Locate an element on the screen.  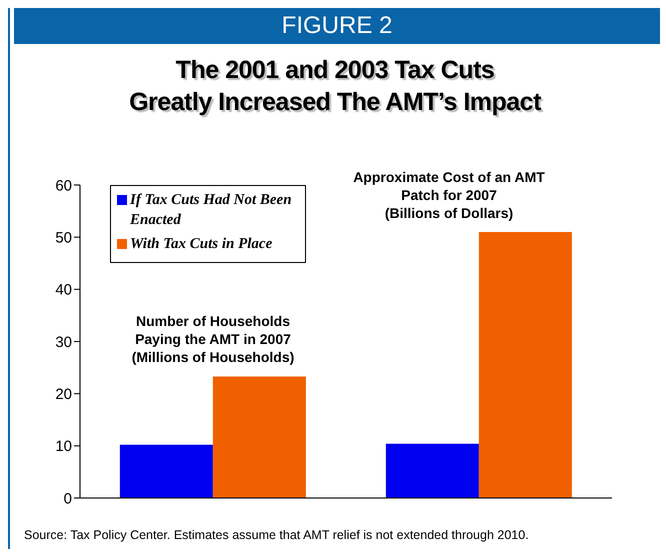
y-tick-label: 20 is located at coordinates (63, 394).